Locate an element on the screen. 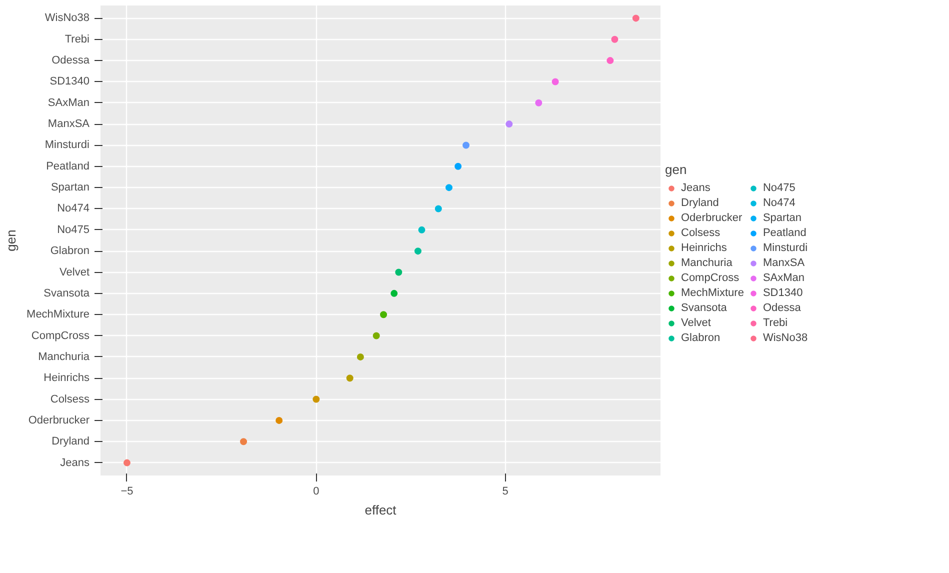 Image resolution: width=949 pixels, height=573 pixels. y-tick-label: WisNo38 is located at coordinates (67, 18).